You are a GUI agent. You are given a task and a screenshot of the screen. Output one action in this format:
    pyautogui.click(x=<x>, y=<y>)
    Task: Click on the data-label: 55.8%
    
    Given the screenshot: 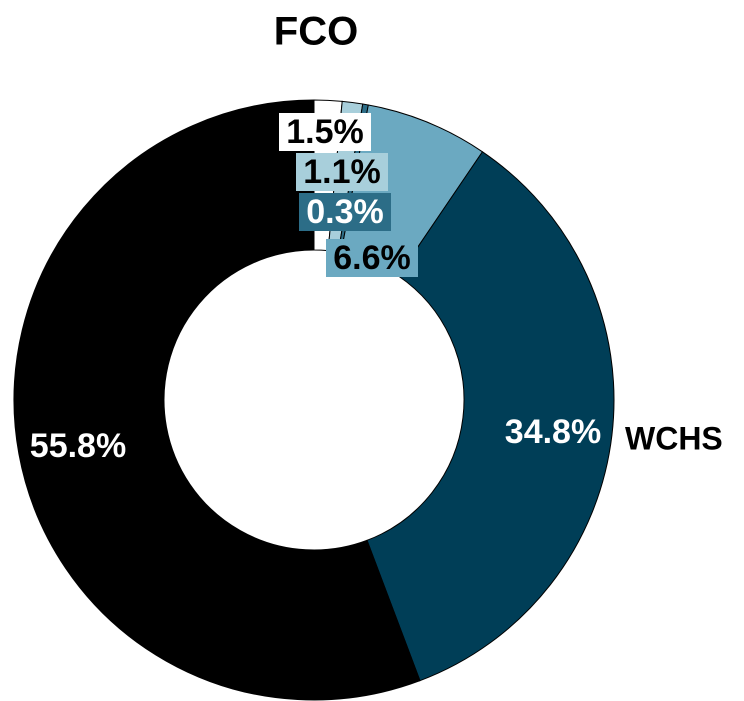 What is the action you would take?
    pyautogui.click(x=78, y=446)
    